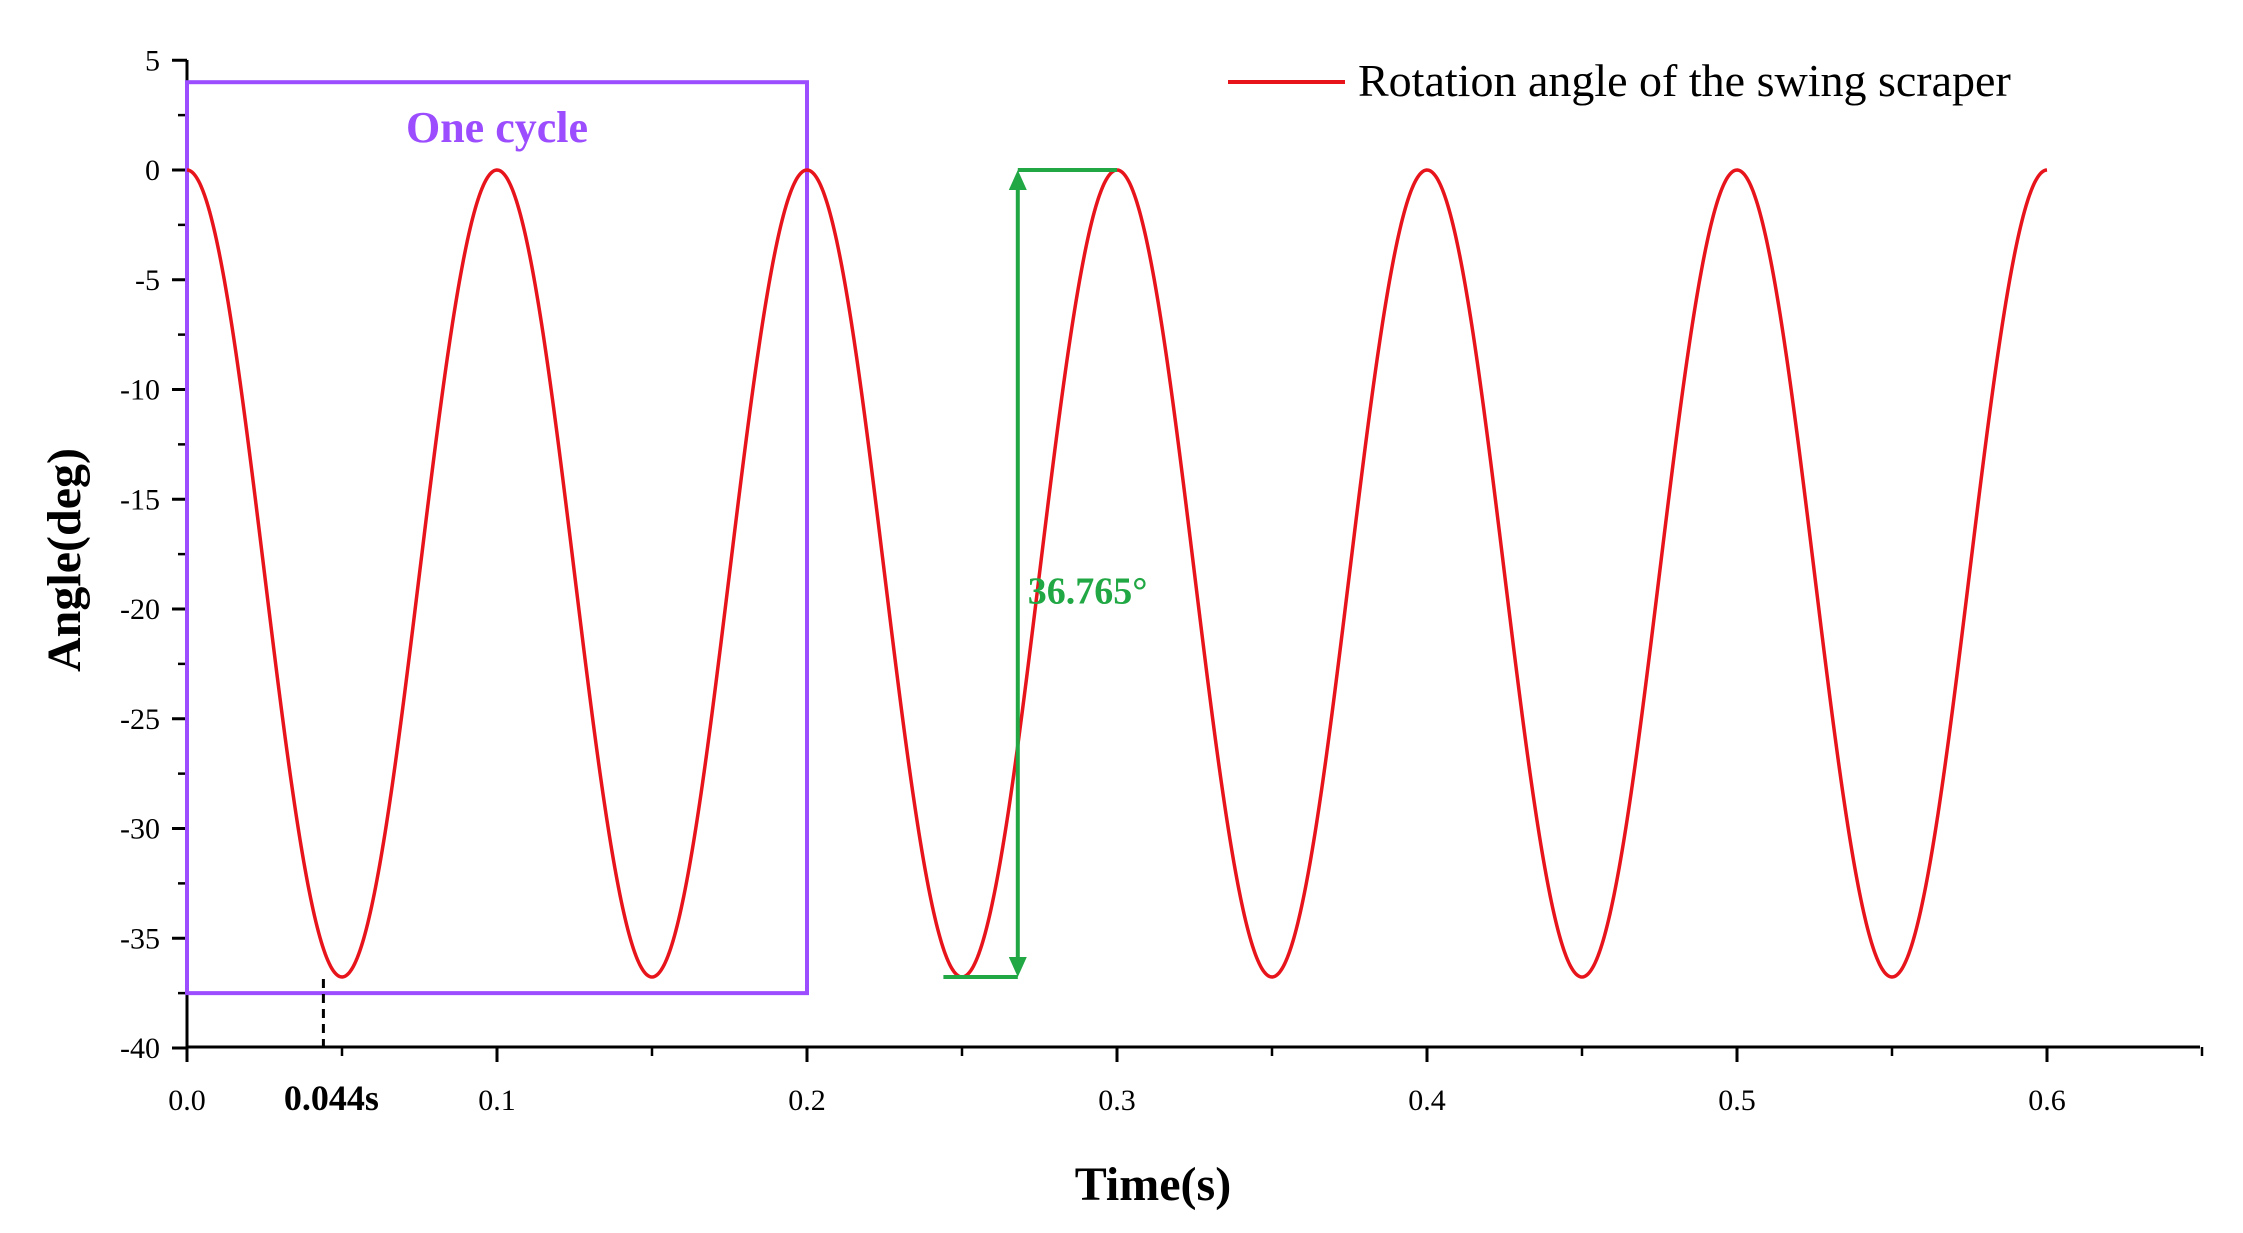  What do you see at coordinates (1088, 591) in the screenshot?
I see `amplitude-label: 36.765°` at bounding box center [1088, 591].